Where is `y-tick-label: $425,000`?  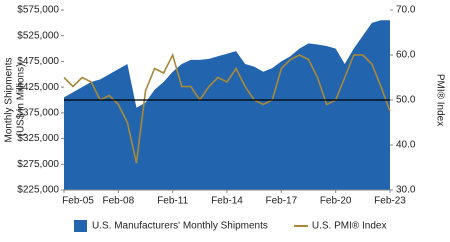
y-tick-label: $425,000 is located at coordinates (38, 87).